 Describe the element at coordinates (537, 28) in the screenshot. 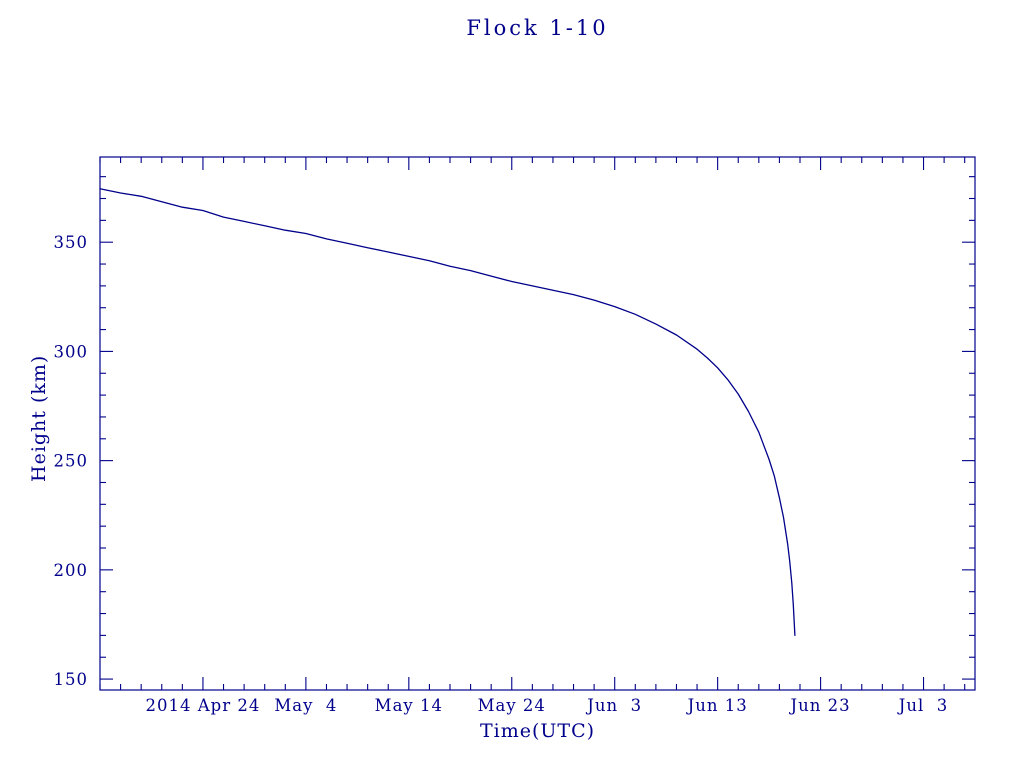

I see `chart-title: Flock 1-10` at that location.